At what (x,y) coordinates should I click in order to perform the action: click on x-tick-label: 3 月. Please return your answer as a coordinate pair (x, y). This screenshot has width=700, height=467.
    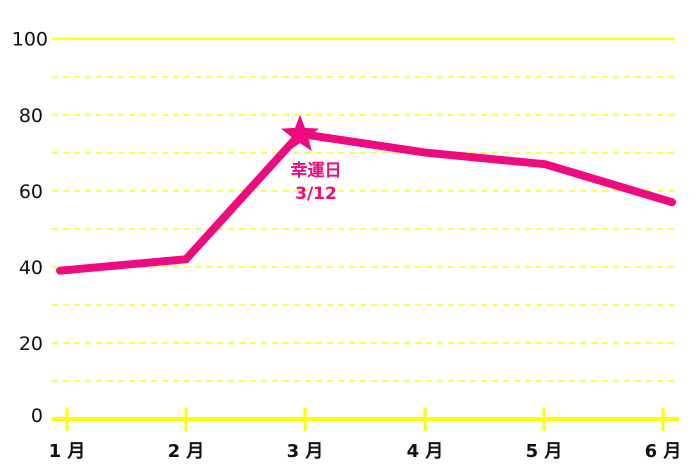
    Looking at the image, I should click on (305, 451).